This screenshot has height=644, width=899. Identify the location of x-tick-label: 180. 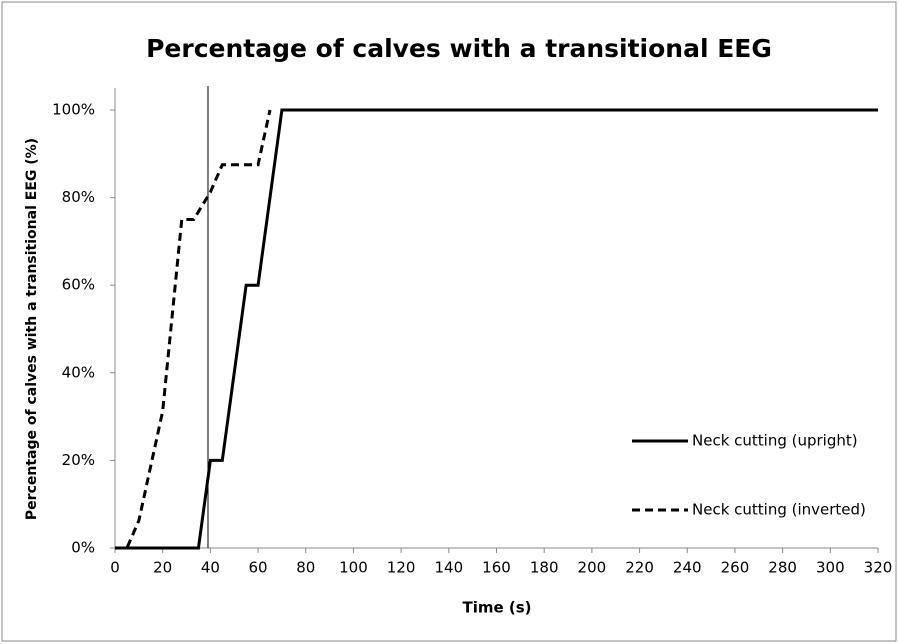
(544, 568).